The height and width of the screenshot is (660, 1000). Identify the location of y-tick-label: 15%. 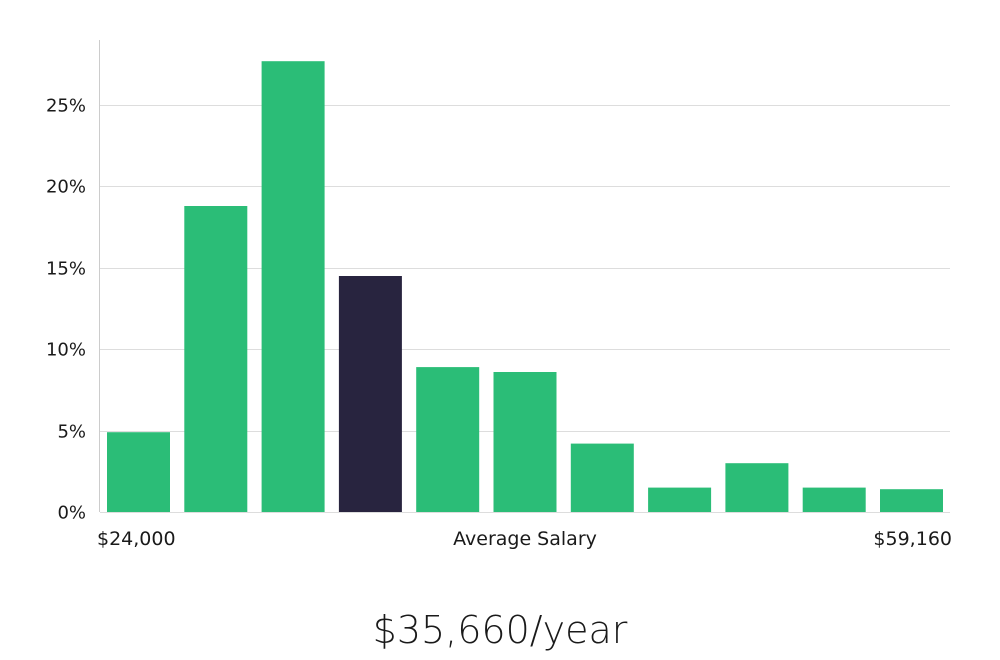
(66, 269).